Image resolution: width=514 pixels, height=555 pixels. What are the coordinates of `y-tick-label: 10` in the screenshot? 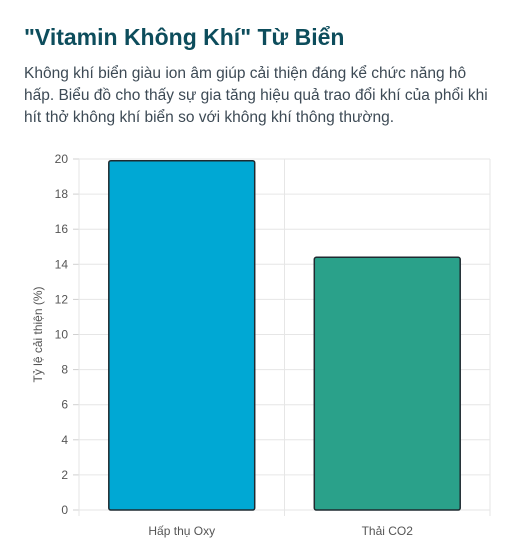 It's located at (62, 335).